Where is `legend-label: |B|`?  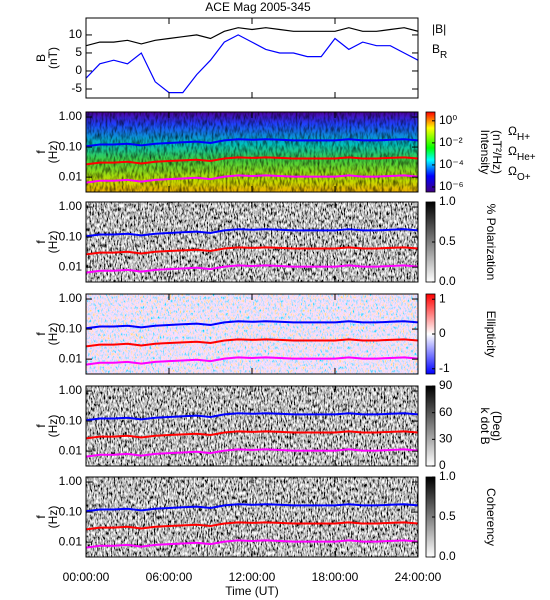
legend-label: |B| is located at coordinates (439, 29).